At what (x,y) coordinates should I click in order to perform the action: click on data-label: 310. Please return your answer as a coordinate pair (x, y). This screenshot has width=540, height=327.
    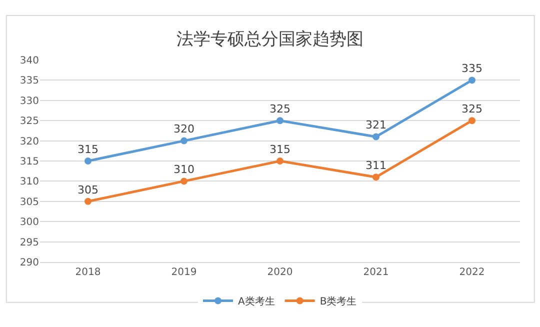
    Looking at the image, I should click on (184, 169).